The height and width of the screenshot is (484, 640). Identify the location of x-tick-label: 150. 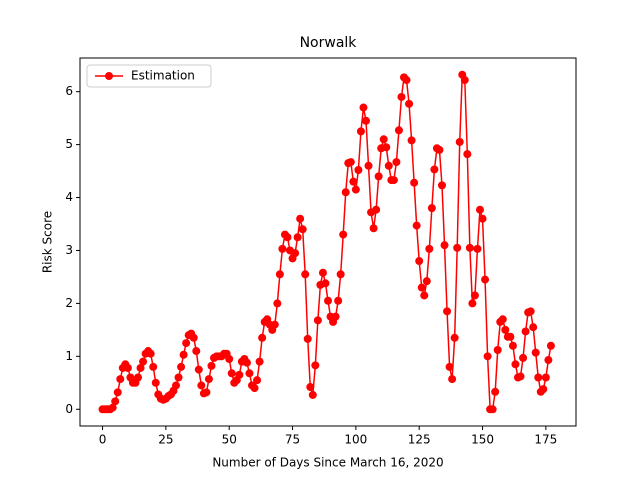
(482, 440).